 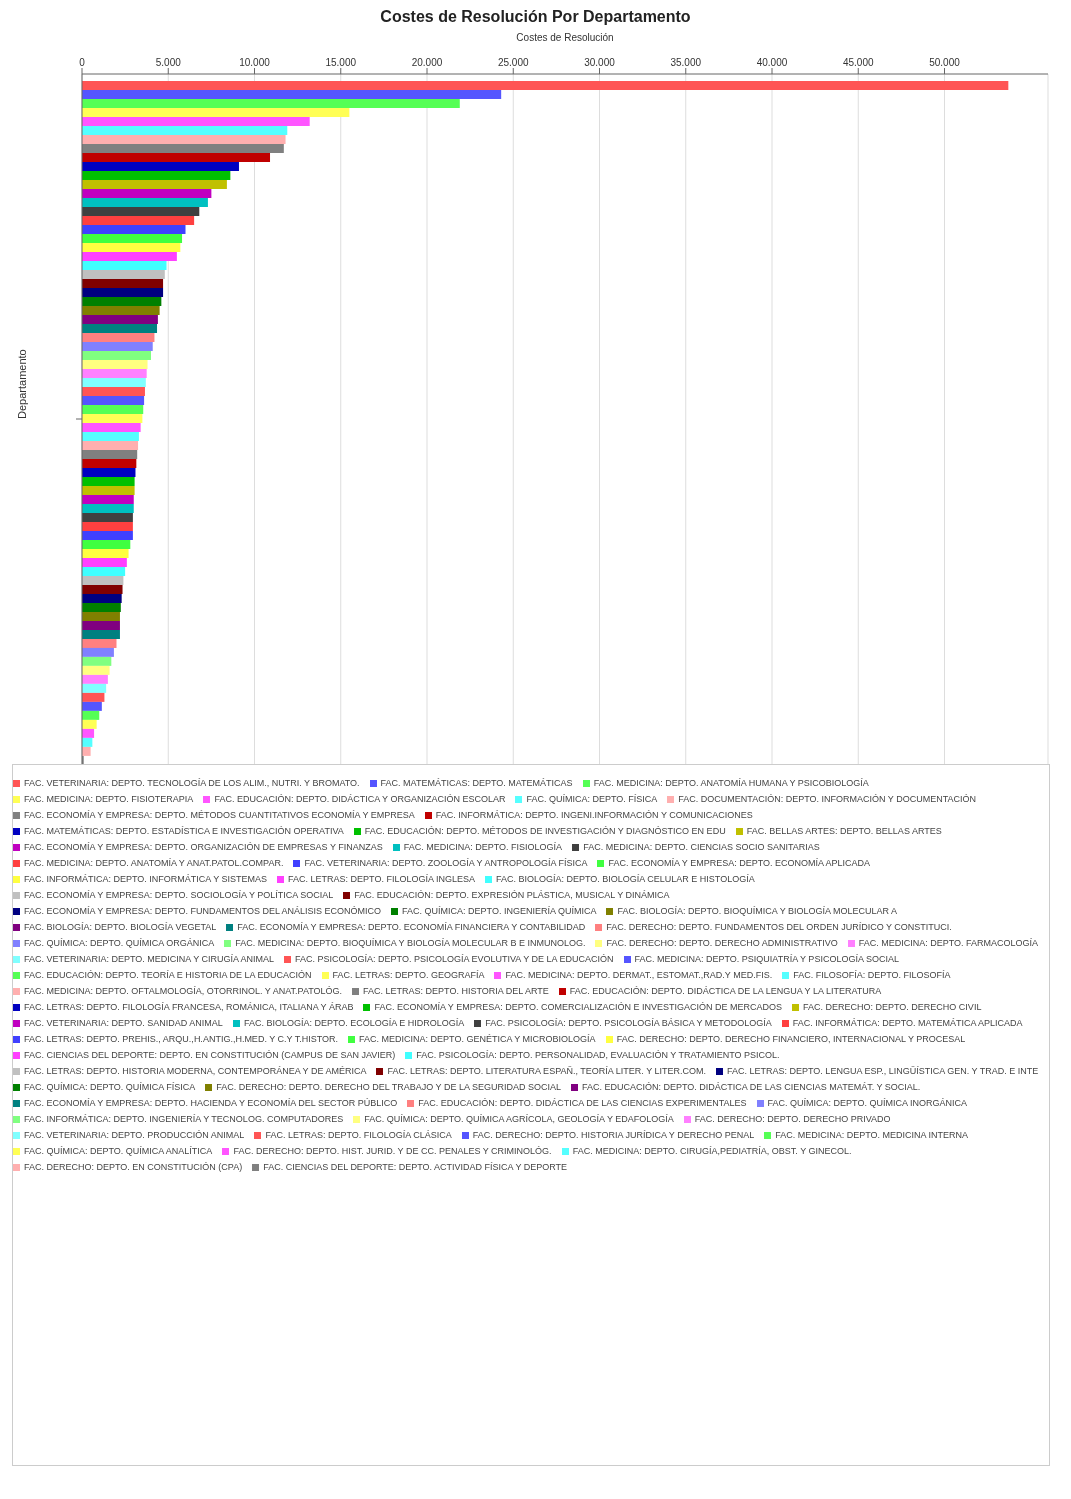 I want to click on y-axis-title: Departamento, so click(x=21, y=384).